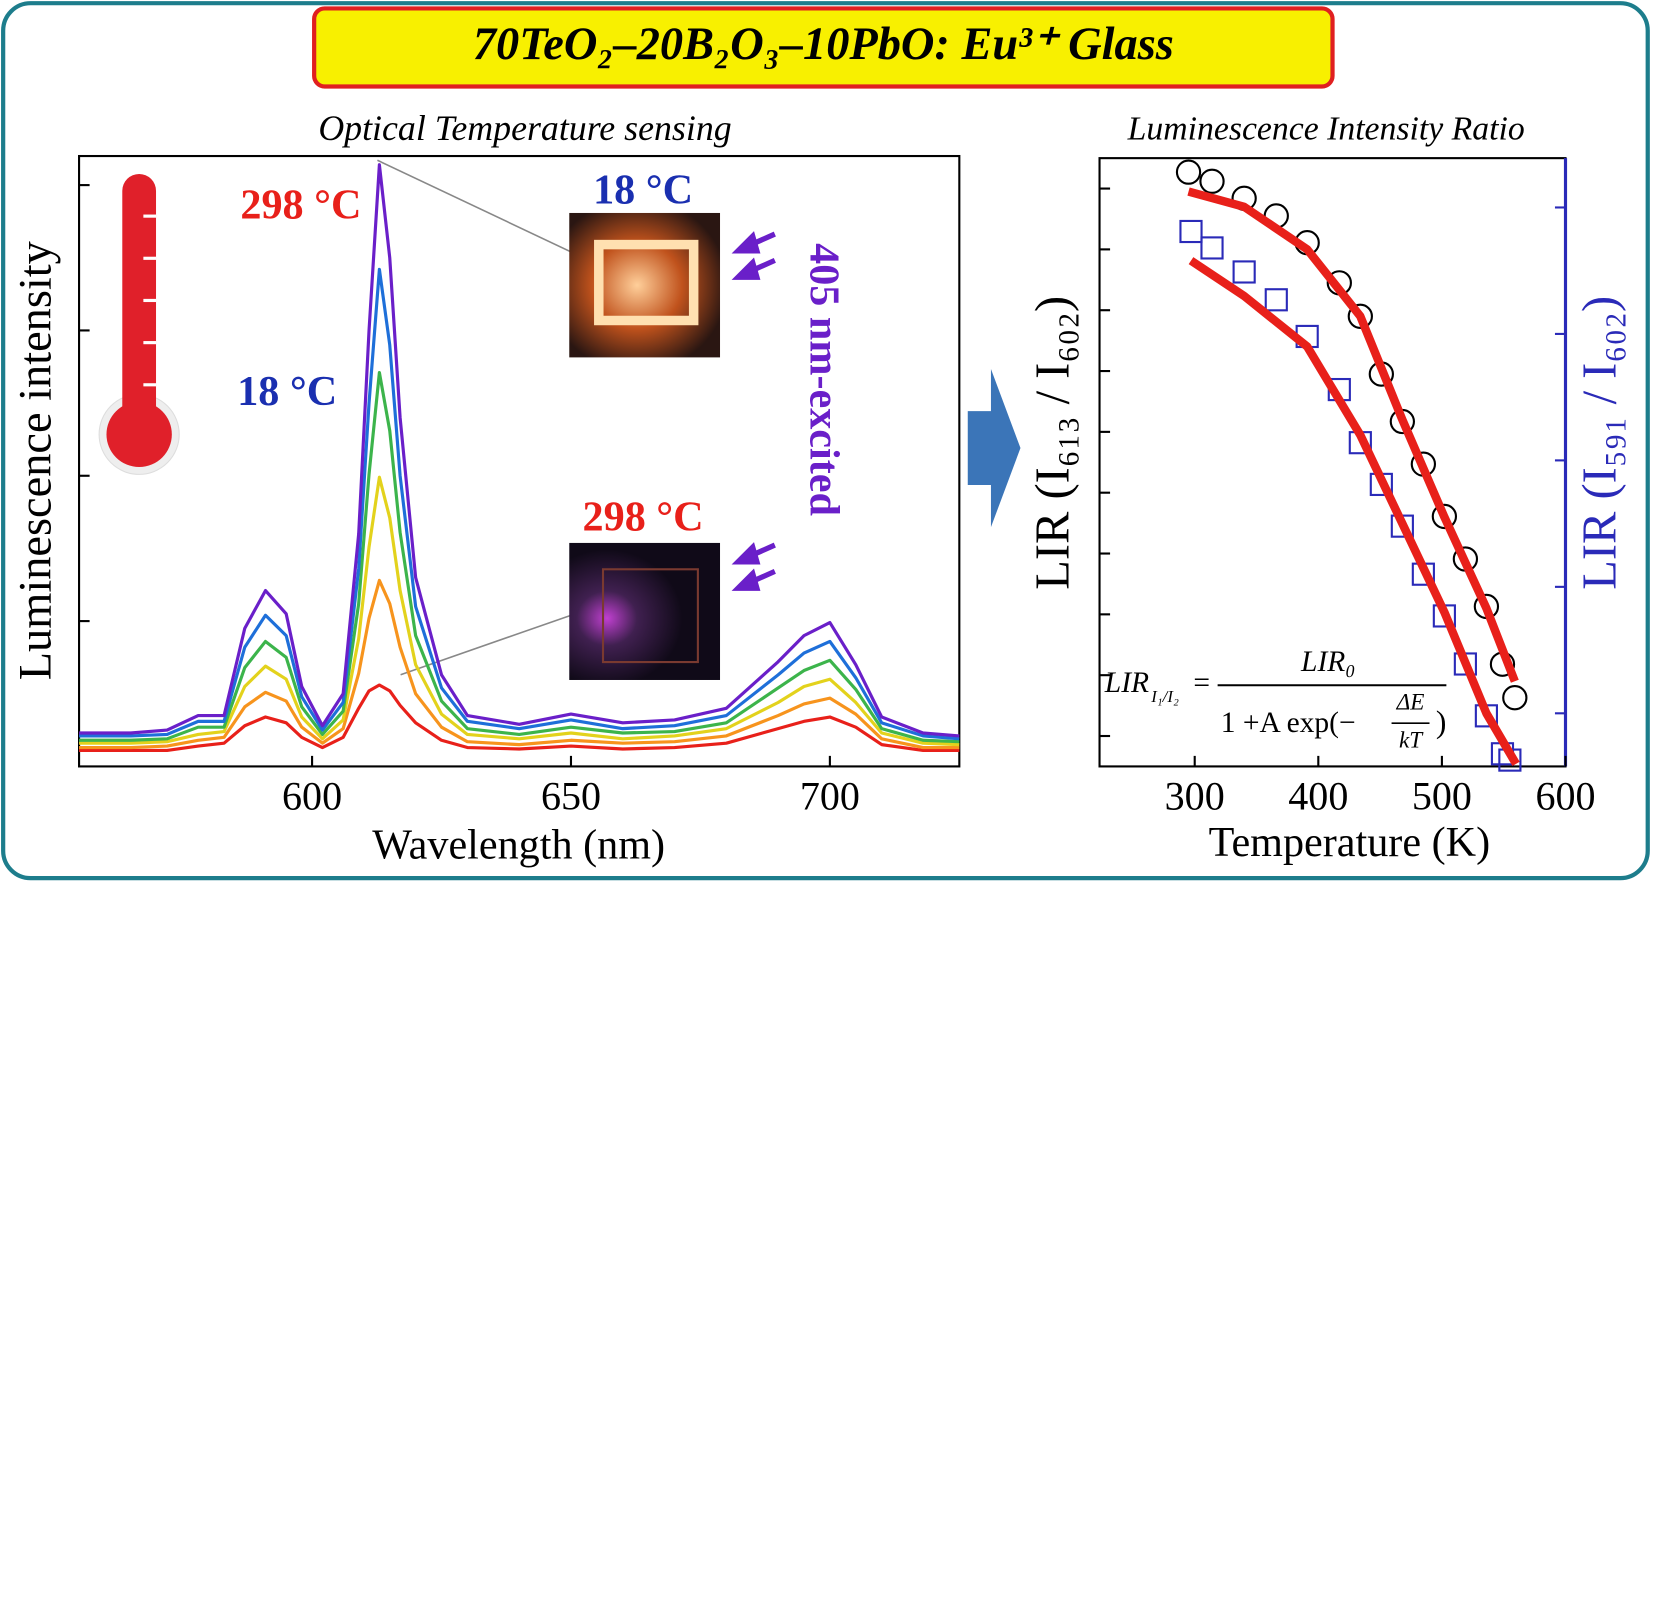 The image size is (1653, 1600). What do you see at coordinates (994, 448) in the screenshot?
I see `flow-arrow` at bounding box center [994, 448].